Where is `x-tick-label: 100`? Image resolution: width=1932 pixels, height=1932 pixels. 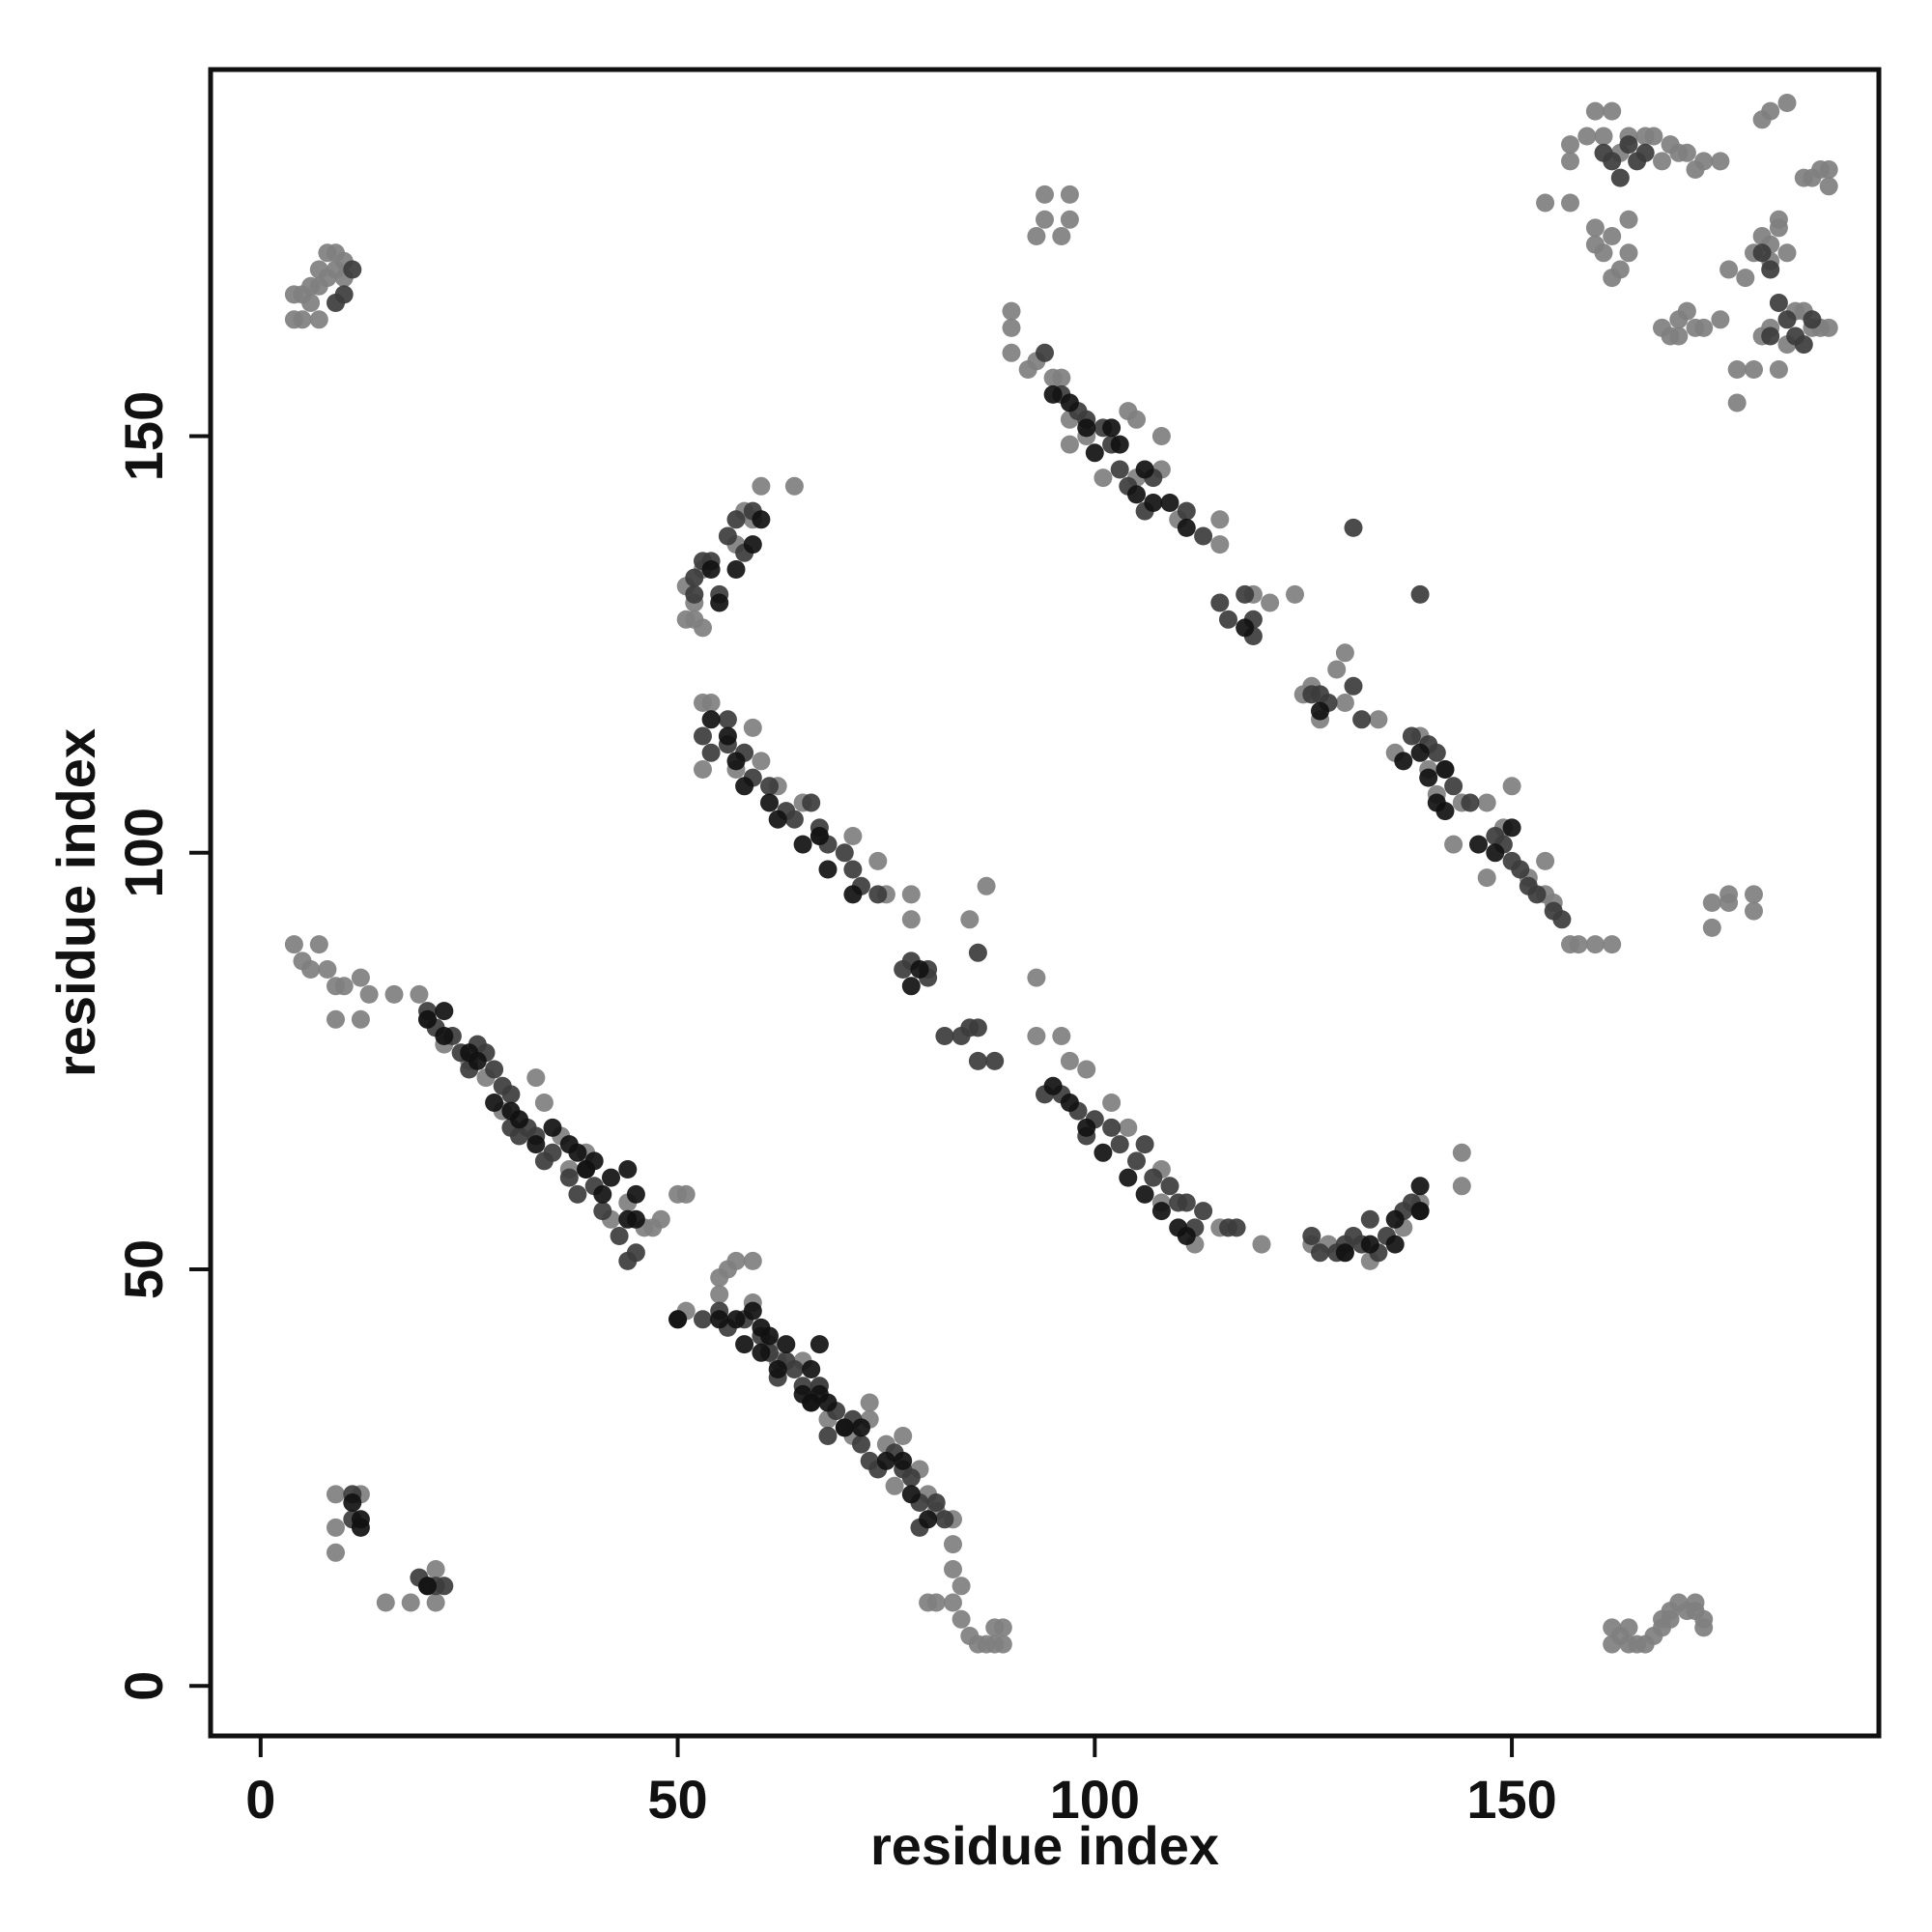
x-tick-label: 100 is located at coordinates (1095, 1799).